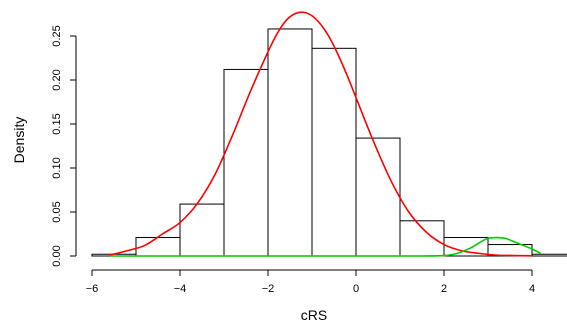 The width and height of the screenshot is (567, 331). What do you see at coordinates (356, 289) in the screenshot?
I see `x-tick-label: 0` at bounding box center [356, 289].